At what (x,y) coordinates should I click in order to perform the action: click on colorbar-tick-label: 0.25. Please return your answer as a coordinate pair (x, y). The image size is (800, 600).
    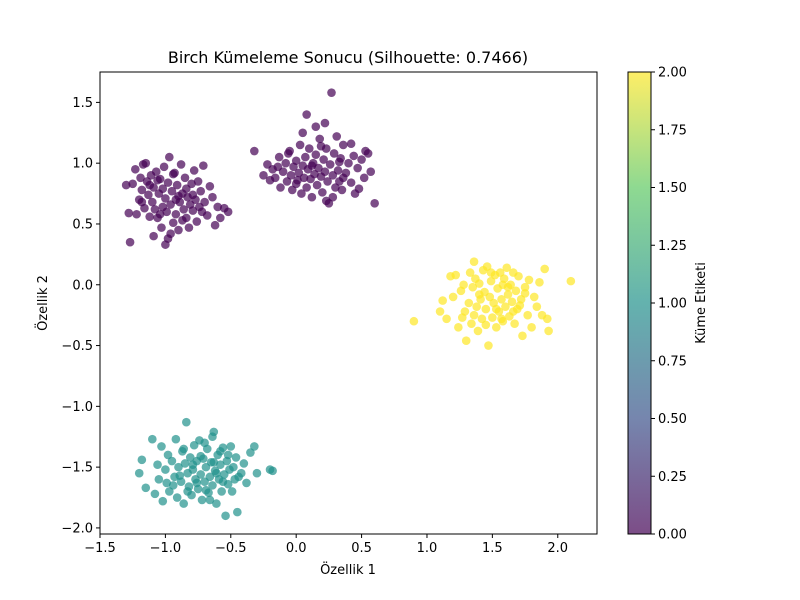
    Looking at the image, I should click on (672, 477).